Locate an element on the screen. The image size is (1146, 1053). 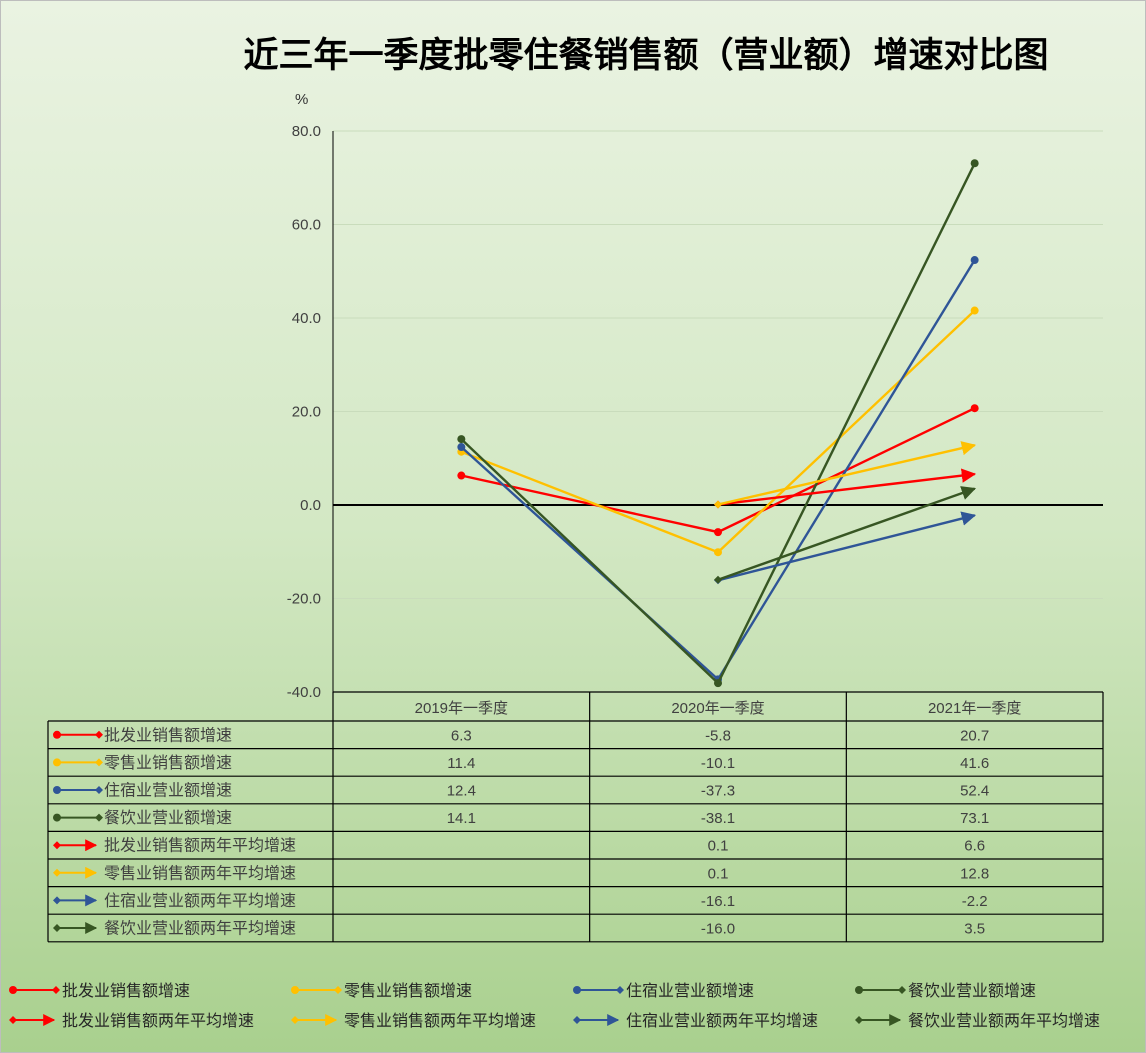
data-label: 12.4 is located at coordinates (461, 791).